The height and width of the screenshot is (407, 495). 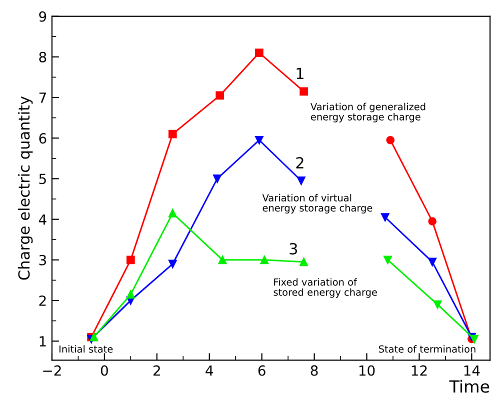 What do you see at coordinates (43, 341) in the screenshot?
I see `y-tick-label: 1` at bounding box center [43, 341].